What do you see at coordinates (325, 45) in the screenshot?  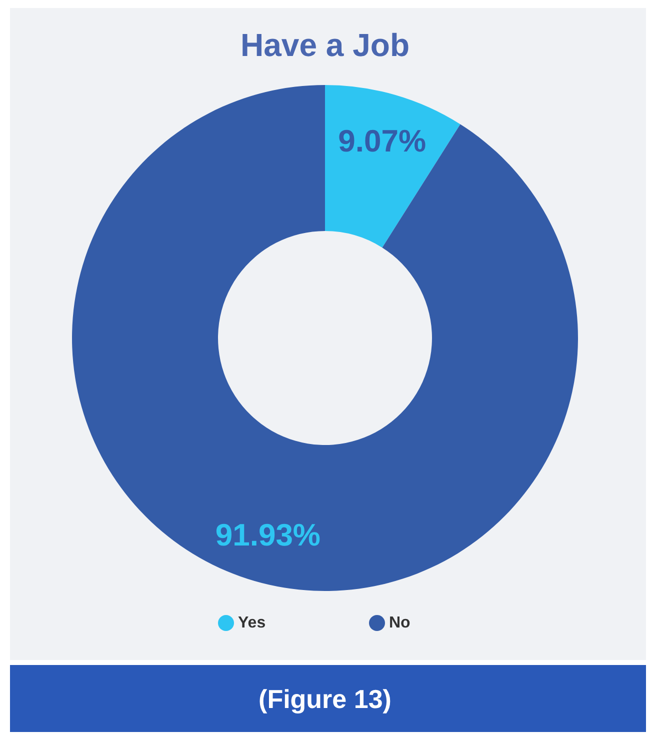 I see `chart-title: Have a Job` at bounding box center [325, 45].